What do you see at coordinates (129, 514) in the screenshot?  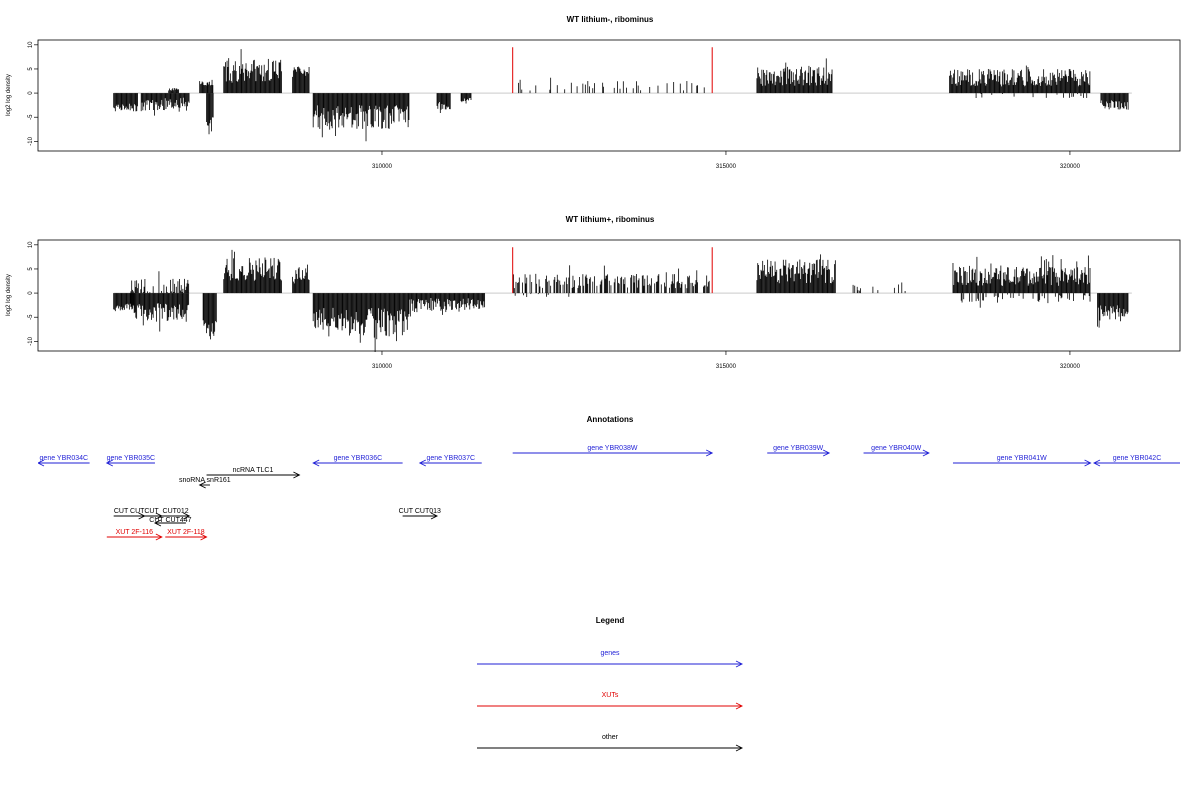 I see `annotation-other: CUT CUT` at bounding box center [129, 514].